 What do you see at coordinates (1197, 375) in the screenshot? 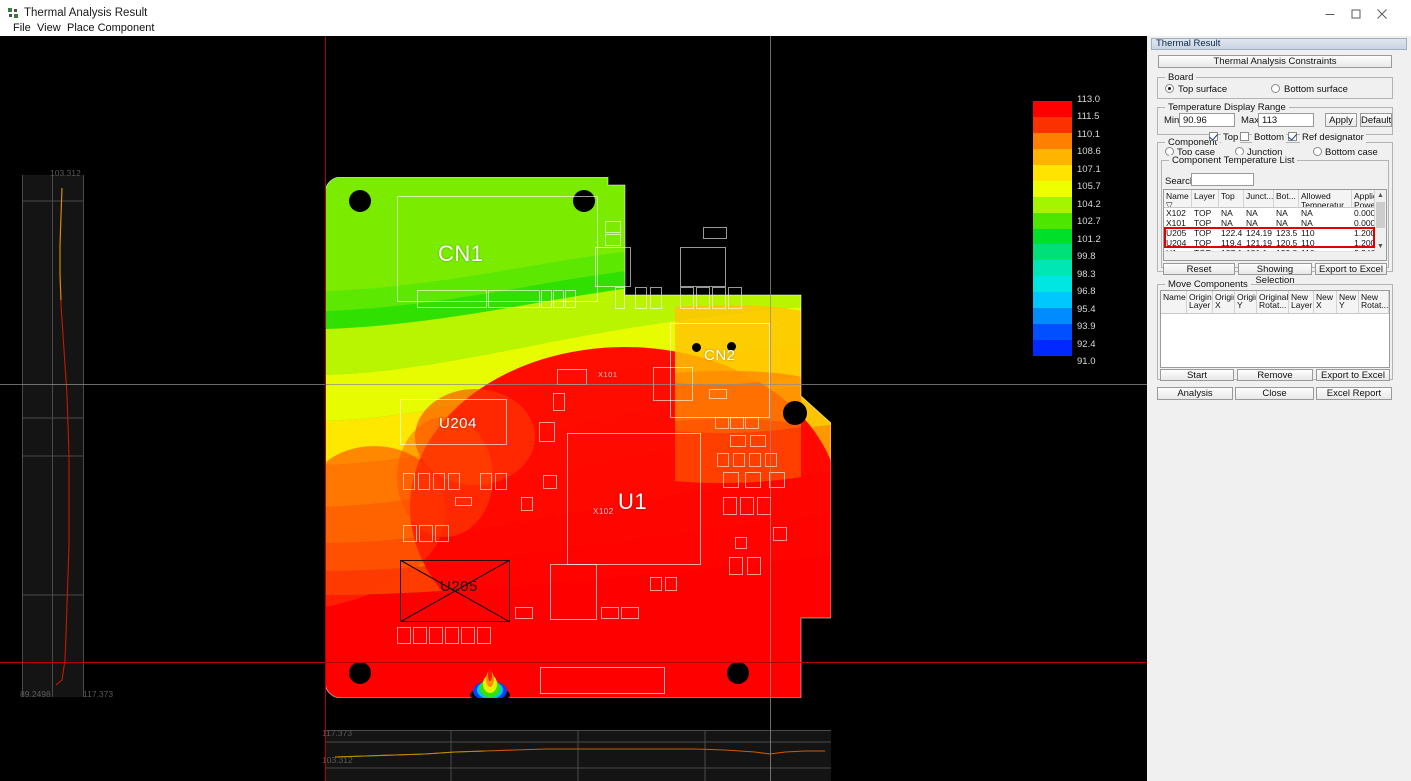
I see `start-button: Start` at bounding box center [1197, 375].